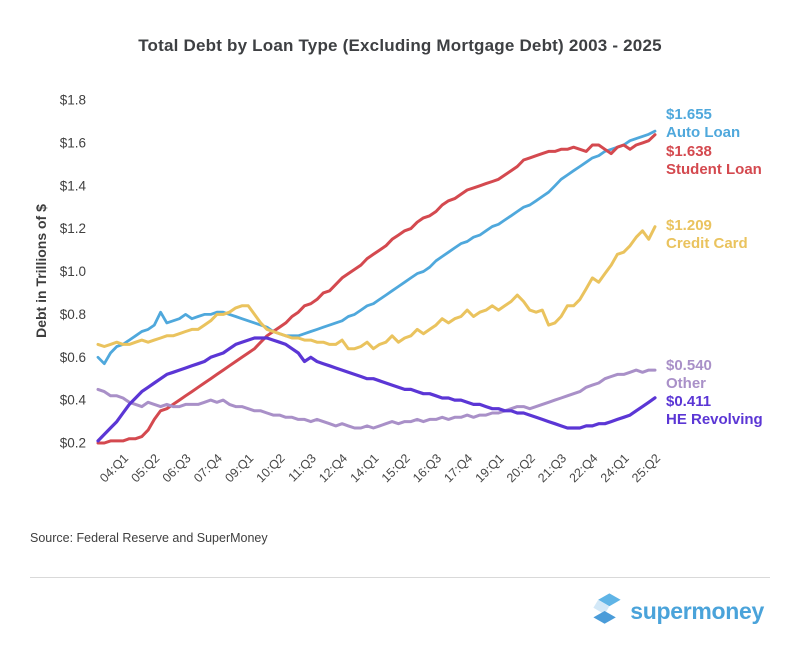 The height and width of the screenshot is (650, 800). Describe the element at coordinates (552, 468) in the screenshot. I see `x-axis-tick: 21:Q3` at that location.